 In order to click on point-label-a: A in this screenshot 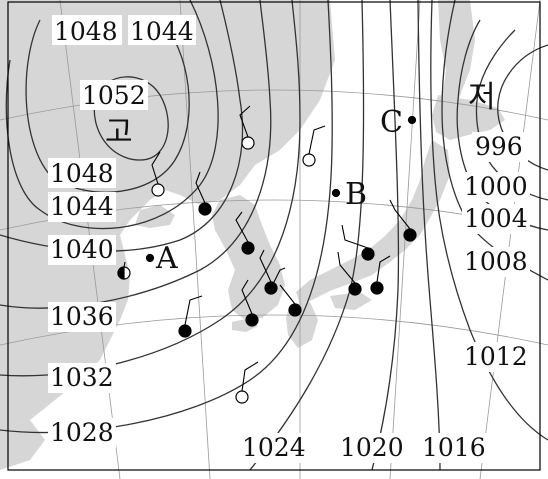, I will do `click(166, 258)`.